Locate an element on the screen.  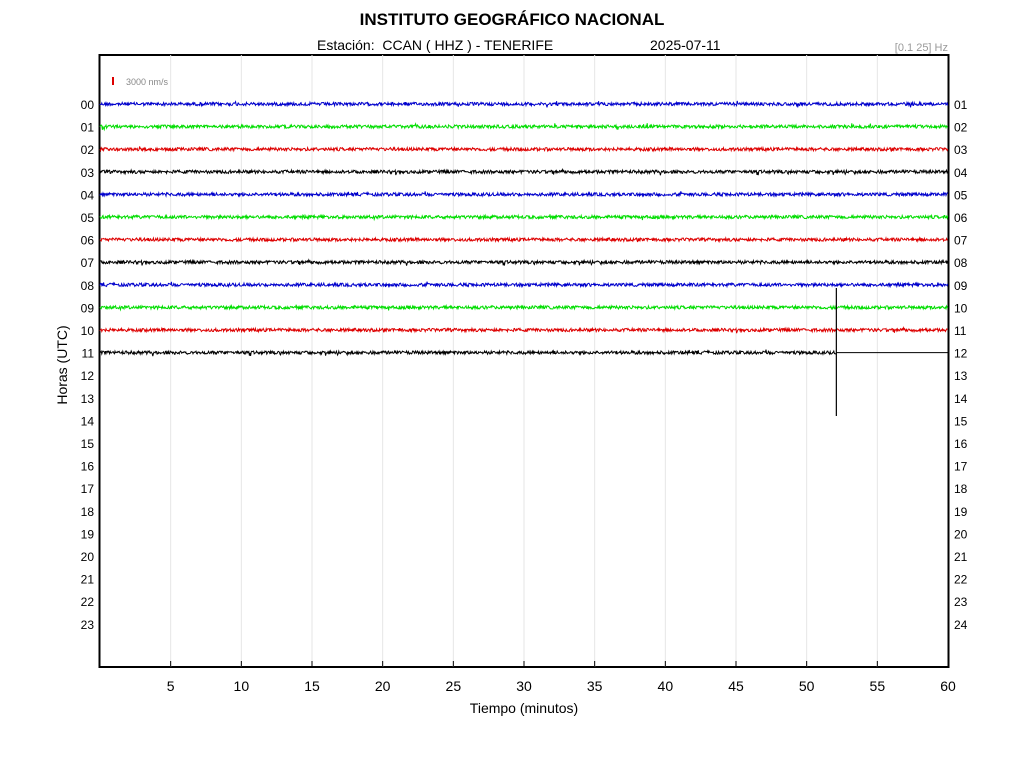
hour-label-left: 10 is located at coordinates (88, 331).